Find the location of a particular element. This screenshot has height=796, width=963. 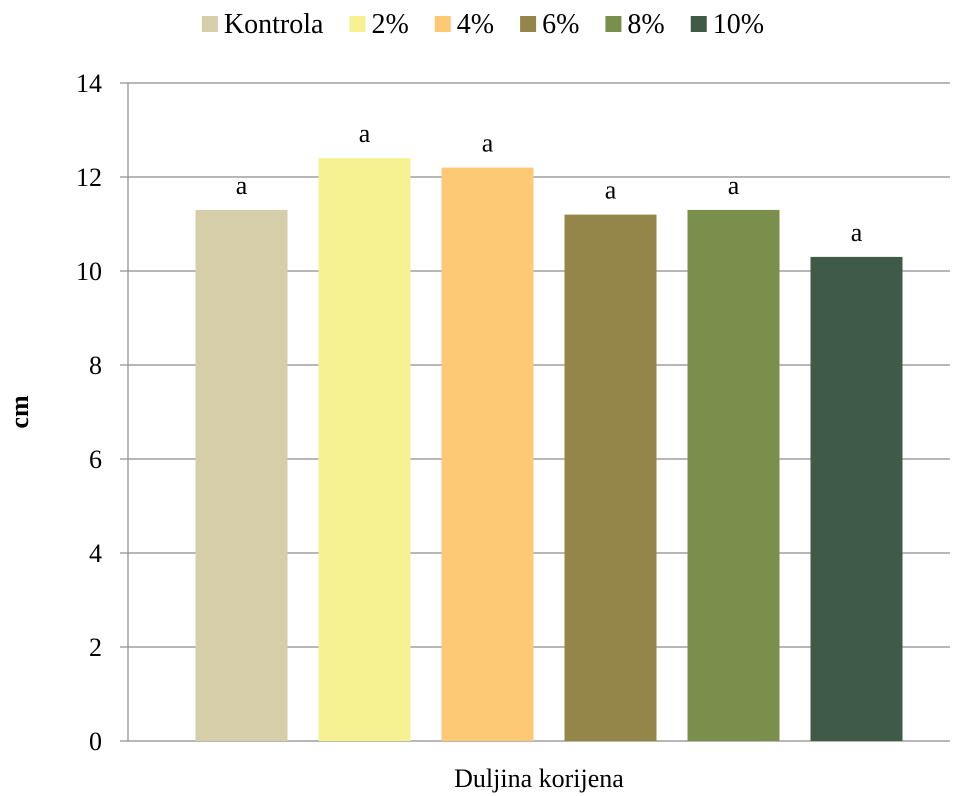

legend-label: Kontrola is located at coordinates (274, 24).